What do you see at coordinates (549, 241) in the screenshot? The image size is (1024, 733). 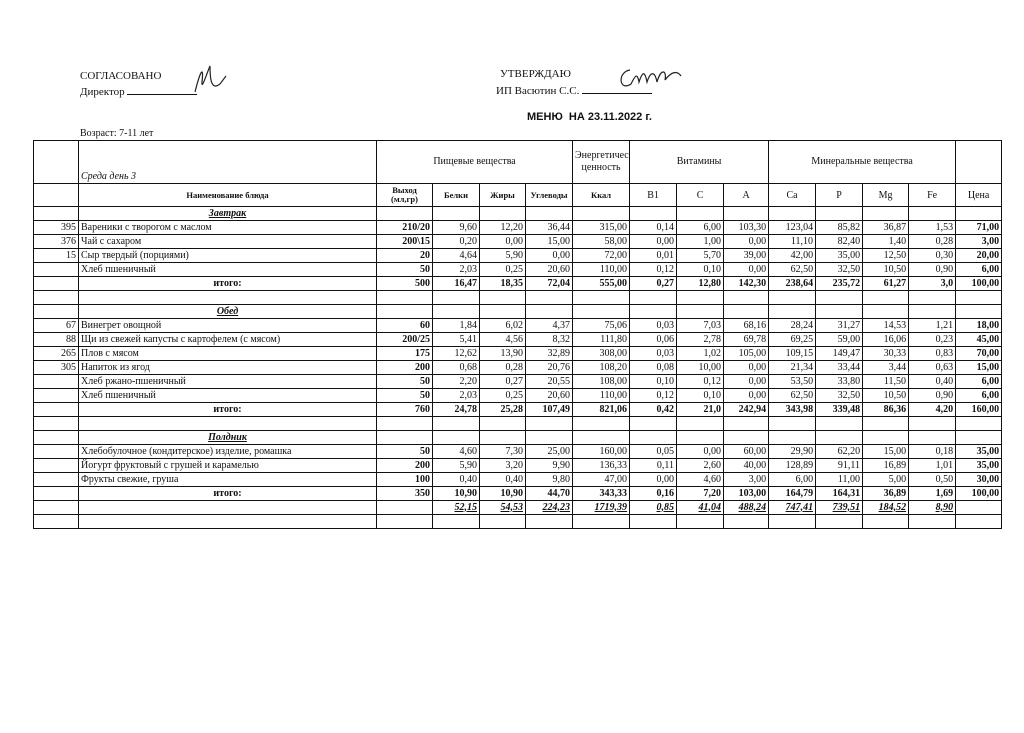 I see `value-cell: 15,00` at bounding box center [549, 241].